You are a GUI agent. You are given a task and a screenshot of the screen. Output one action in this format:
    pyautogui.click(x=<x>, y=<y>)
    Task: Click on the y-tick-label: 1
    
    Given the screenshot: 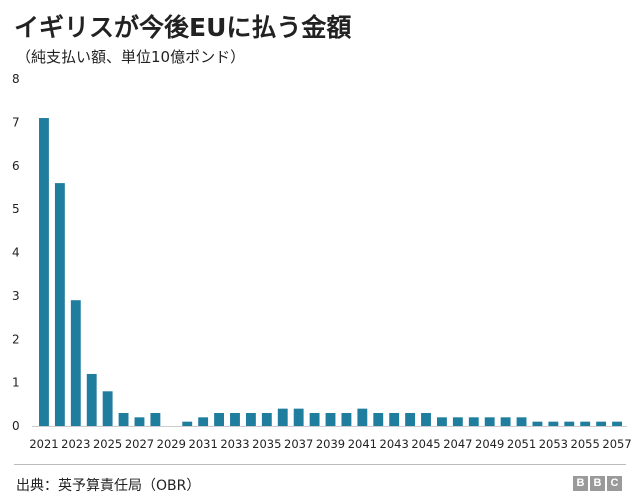 What is the action you would take?
    pyautogui.click(x=16, y=383)
    